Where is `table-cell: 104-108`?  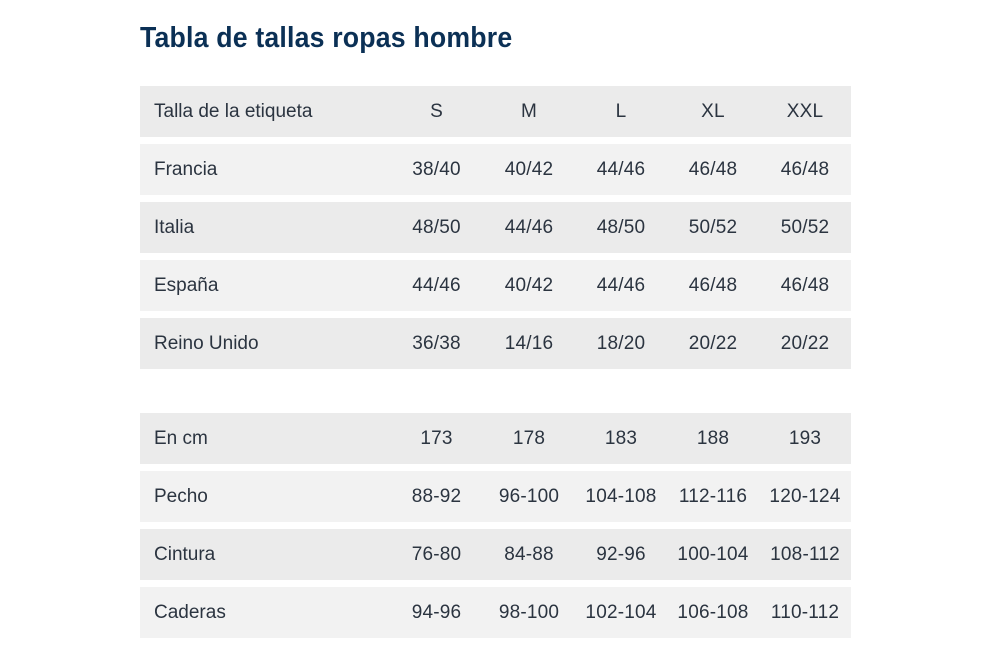 table-cell: 104-108 is located at coordinates (621, 496).